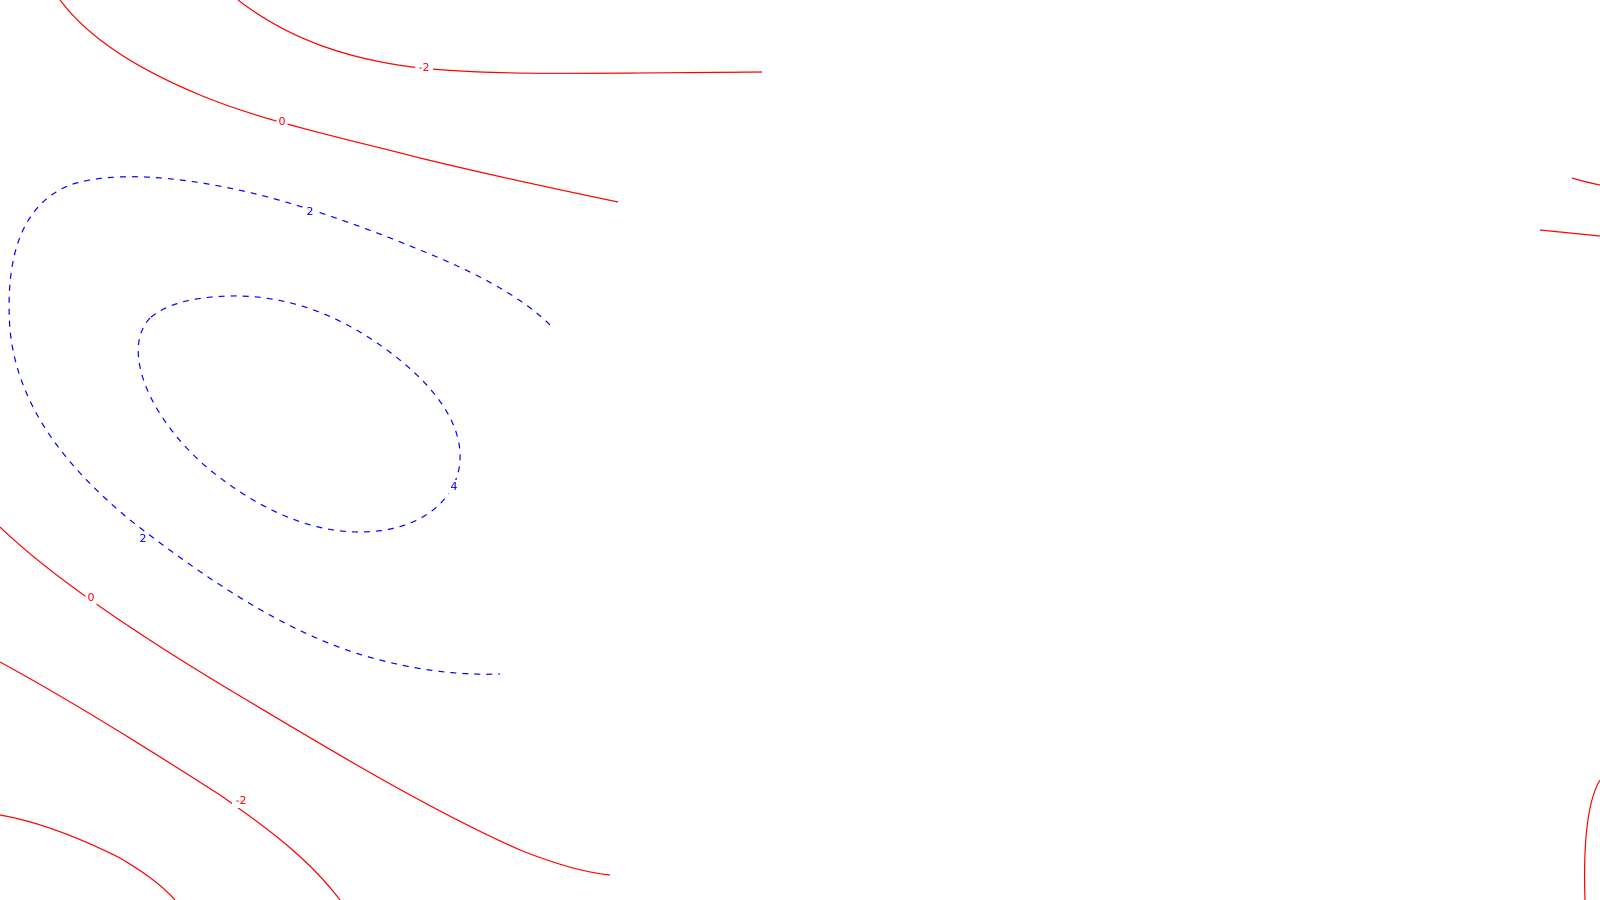 The width and height of the screenshot is (1600, 900). Describe the element at coordinates (500, 37) in the screenshot. I see `contour-line-level--2-seg-1` at that location.